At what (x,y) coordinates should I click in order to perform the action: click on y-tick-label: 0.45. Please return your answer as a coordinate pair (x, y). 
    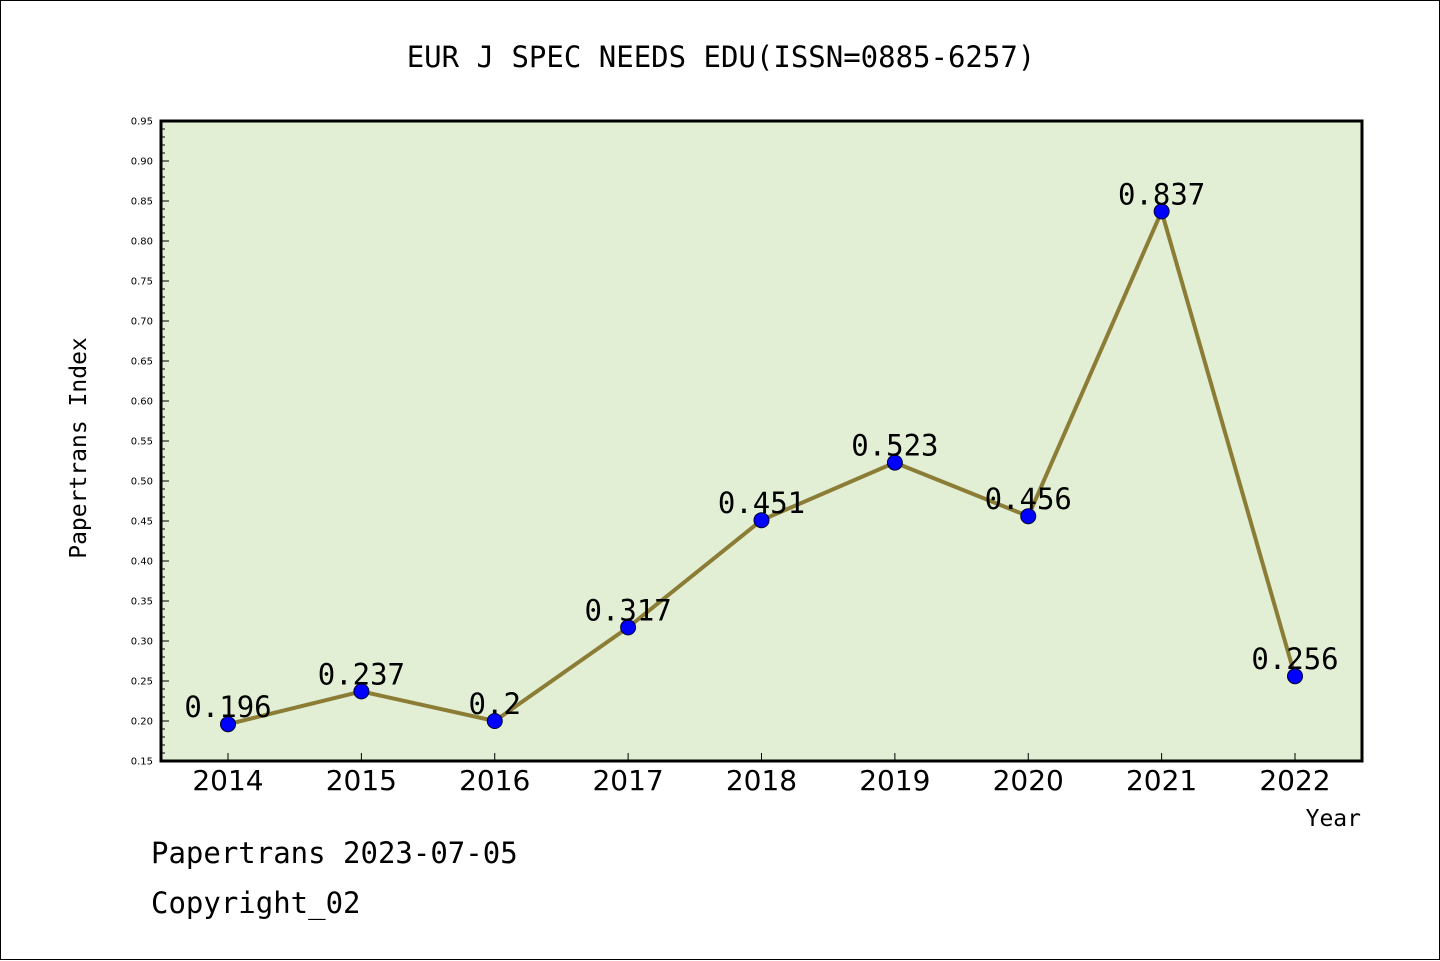
    Looking at the image, I should click on (142, 522).